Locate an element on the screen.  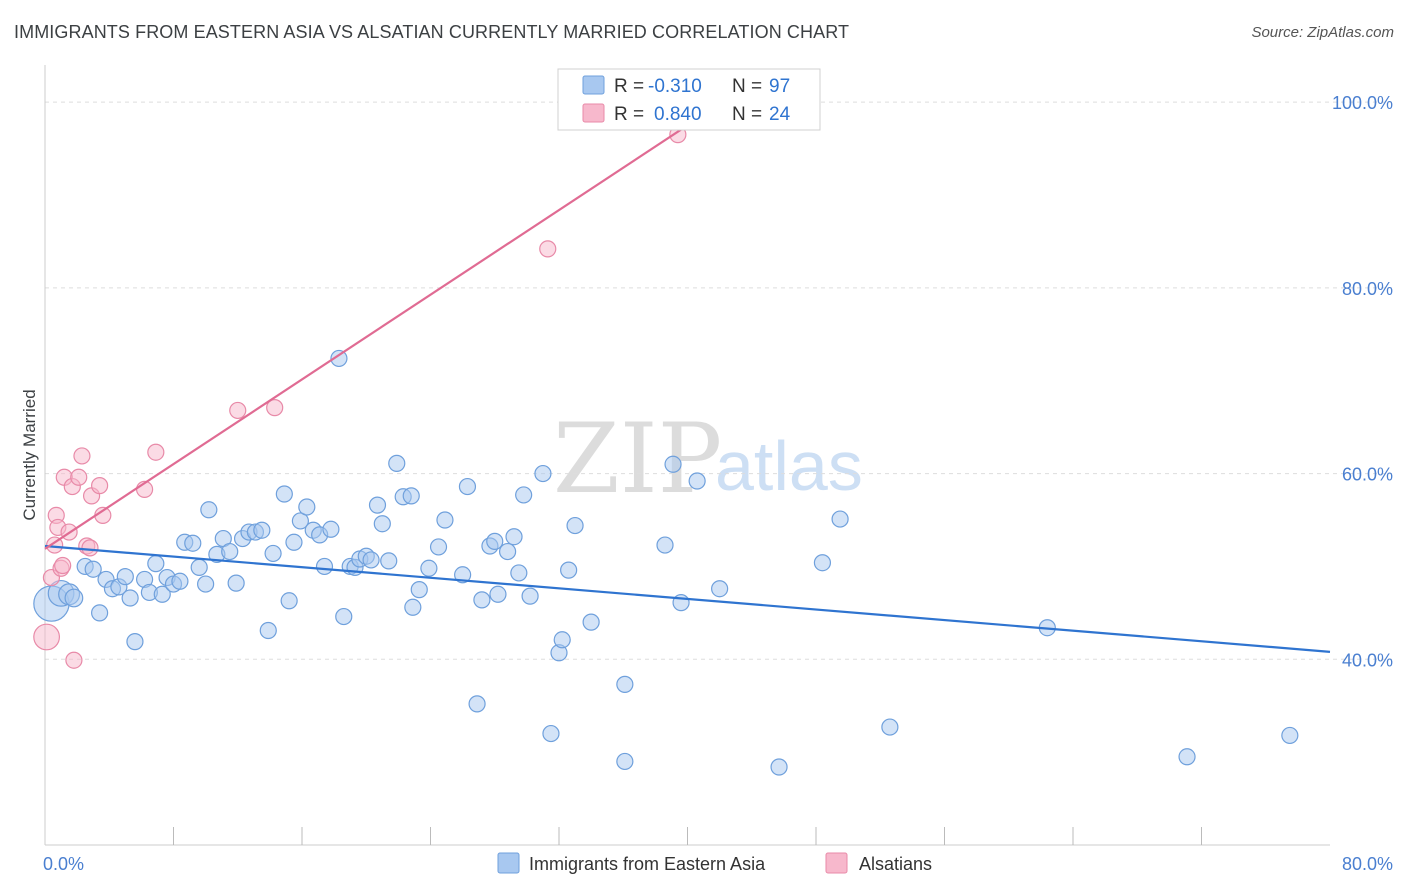
legend-pink-swatch is located at coordinates (593, 113).